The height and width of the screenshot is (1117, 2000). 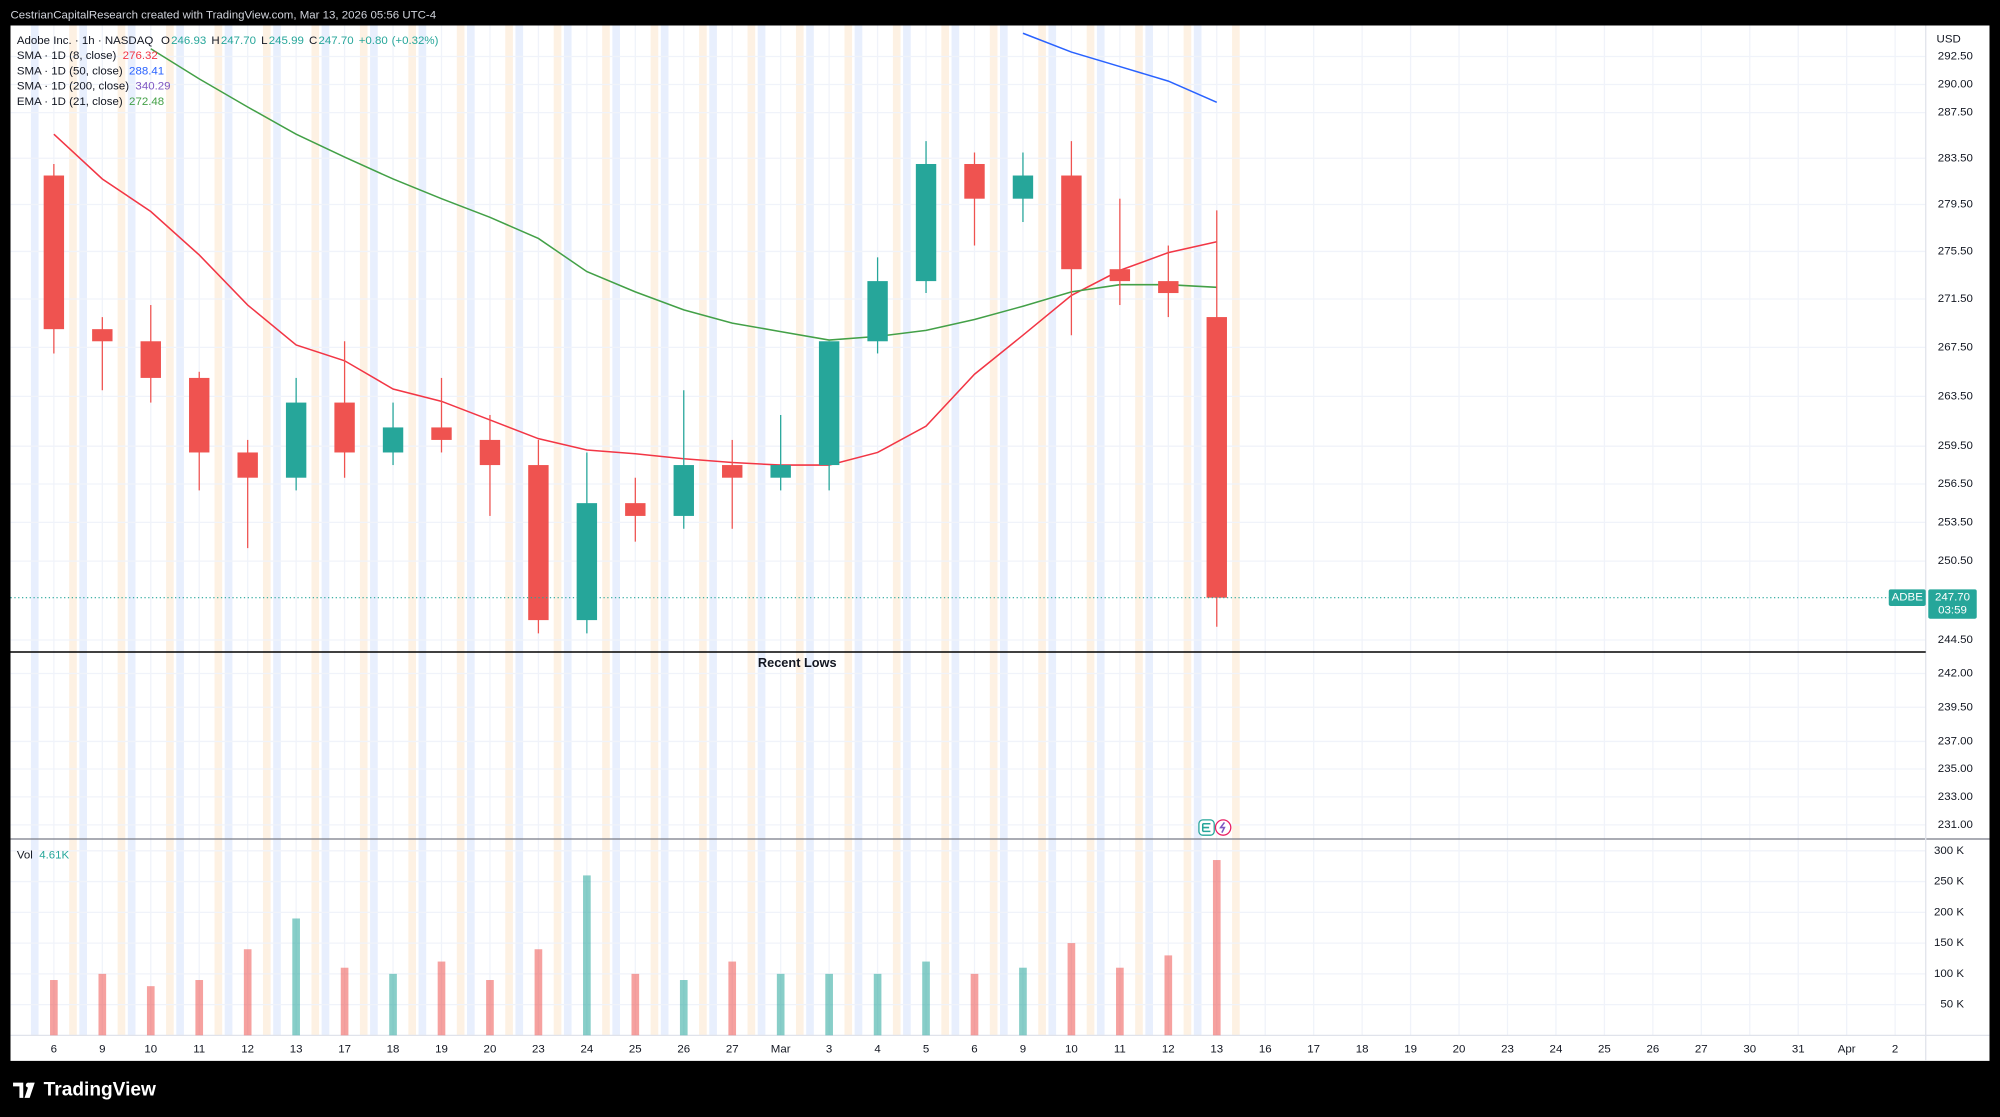 What do you see at coordinates (1362, 1049) in the screenshot?
I see `x-tick-label: 18` at bounding box center [1362, 1049].